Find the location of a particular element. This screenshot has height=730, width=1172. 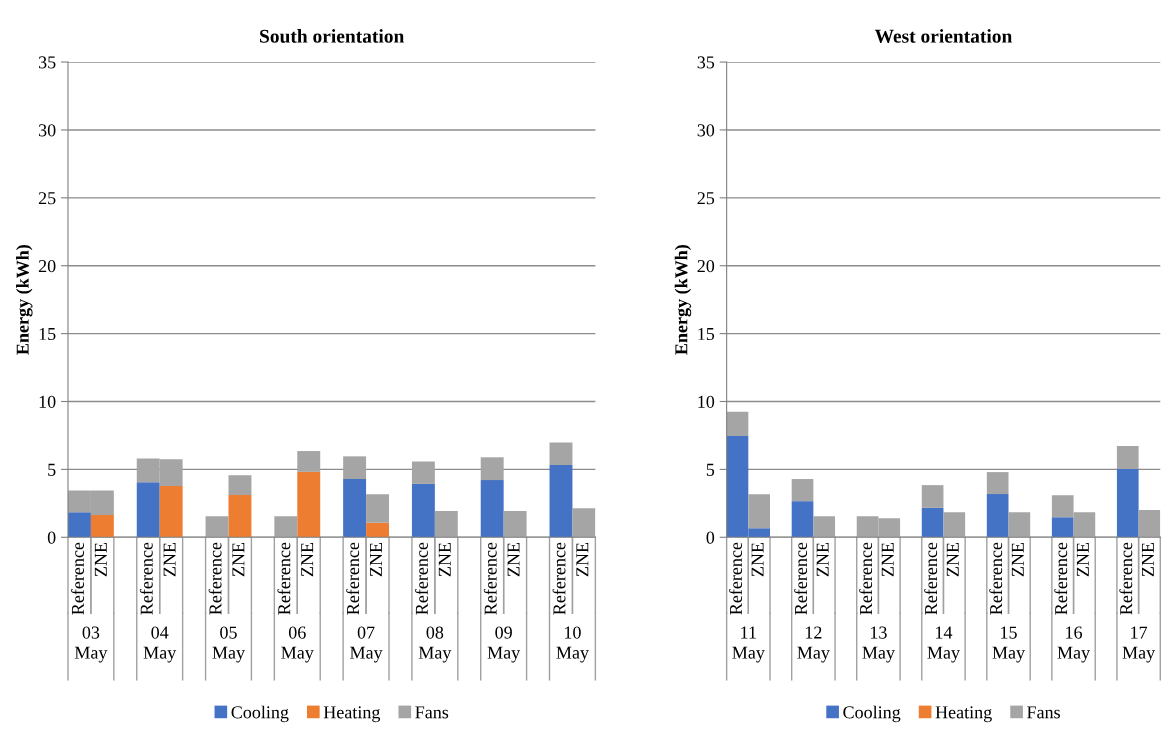

text: 14 May is located at coordinates (943, 644).